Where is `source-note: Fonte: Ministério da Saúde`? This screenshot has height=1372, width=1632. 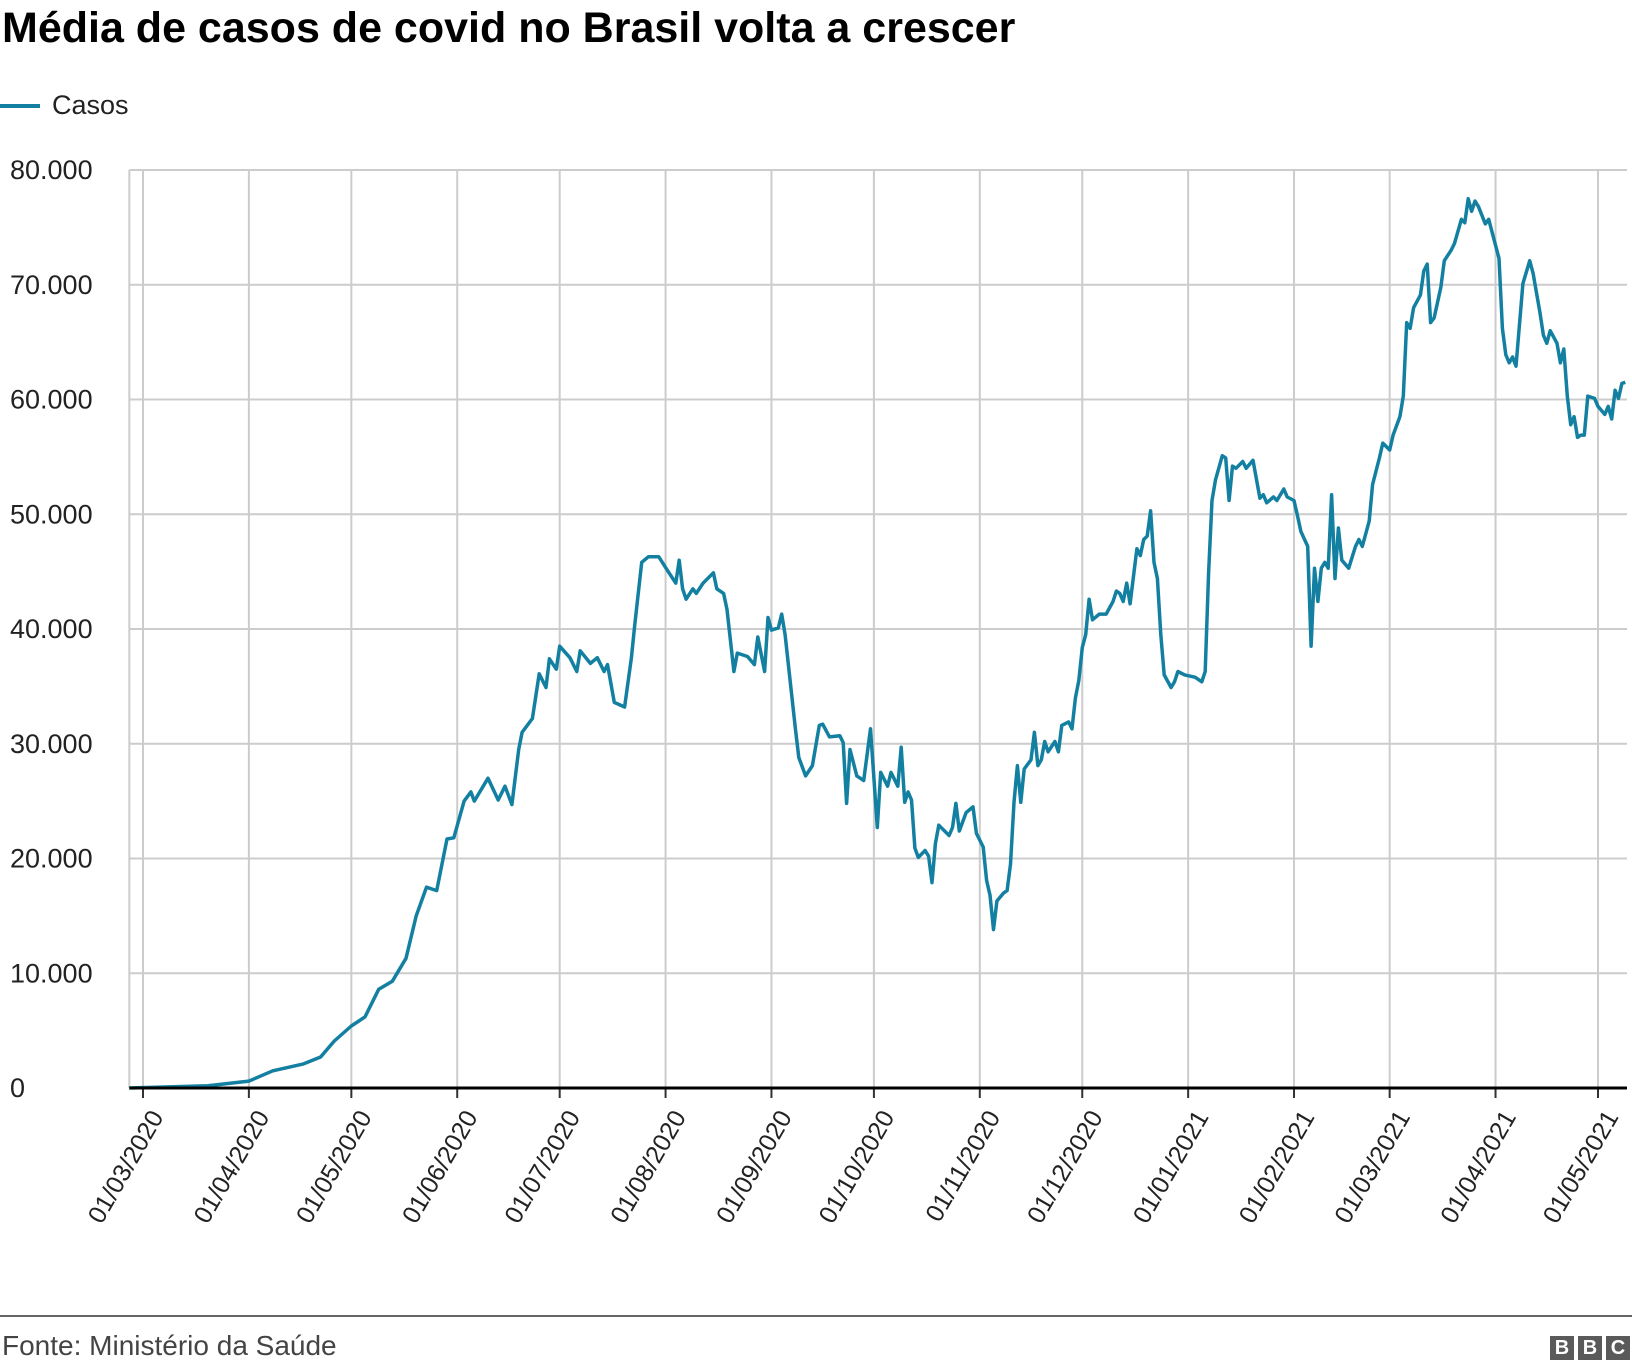
source-note: Fonte: Ministério da Saúde is located at coordinates (169, 1345).